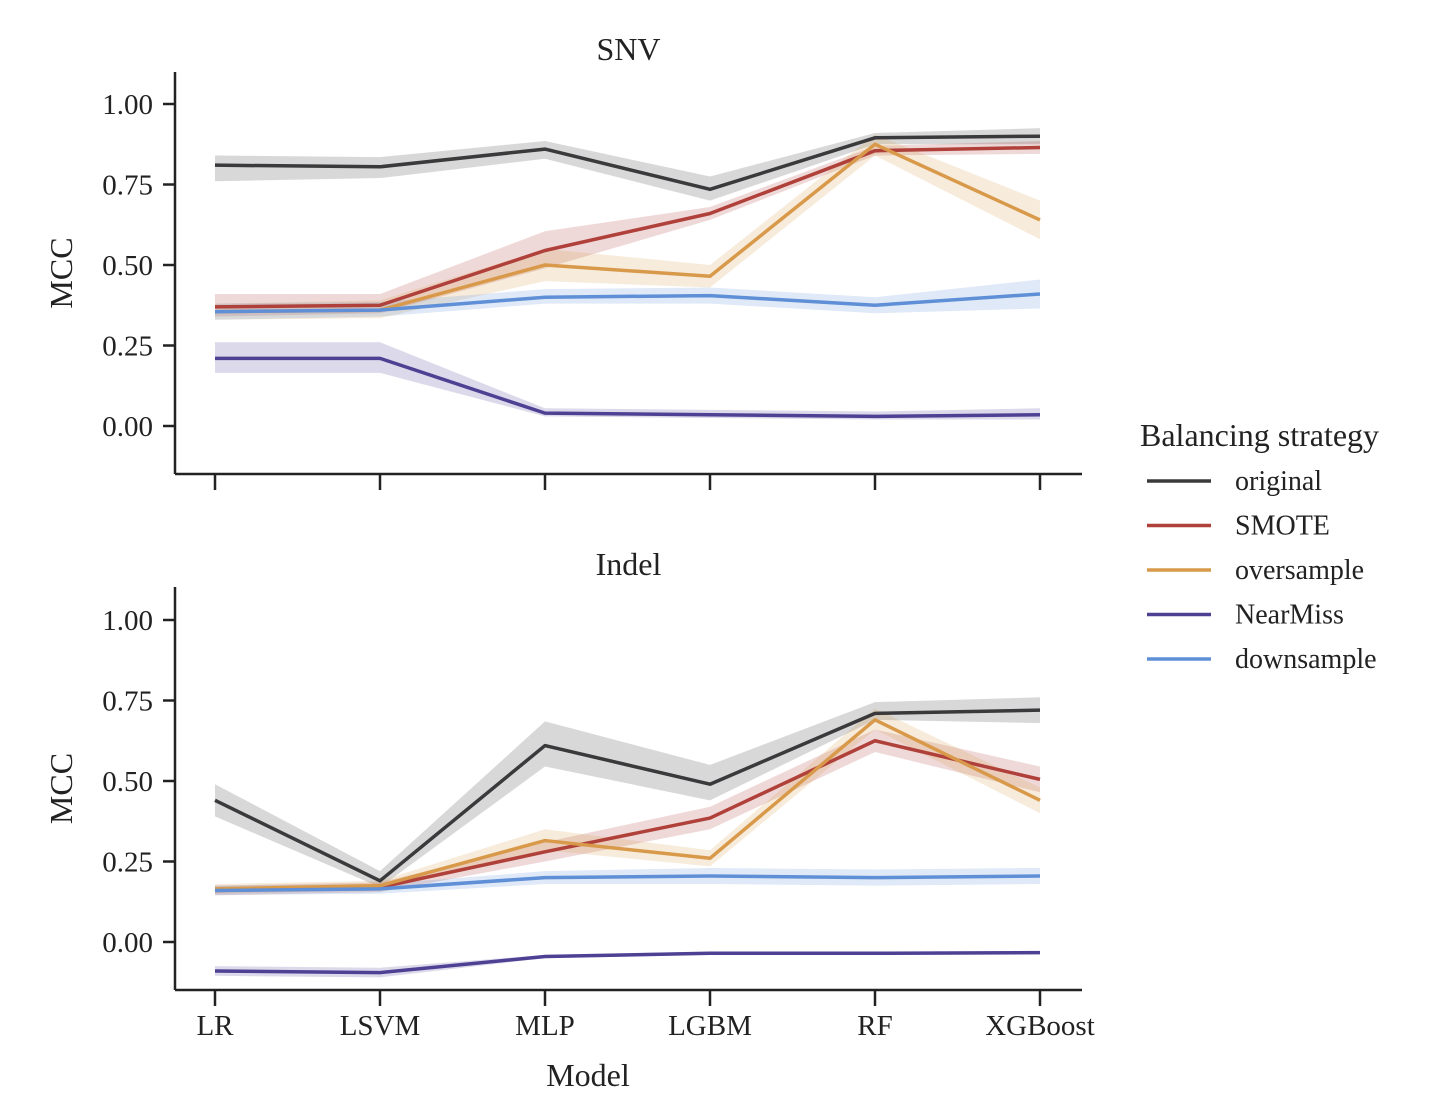 This screenshot has width=1436, height=1097. What do you see at coordinates (127, 427) in the screenshot?
I see `snv-y-tick-label: 0.00` at bounding box center [127, 427].